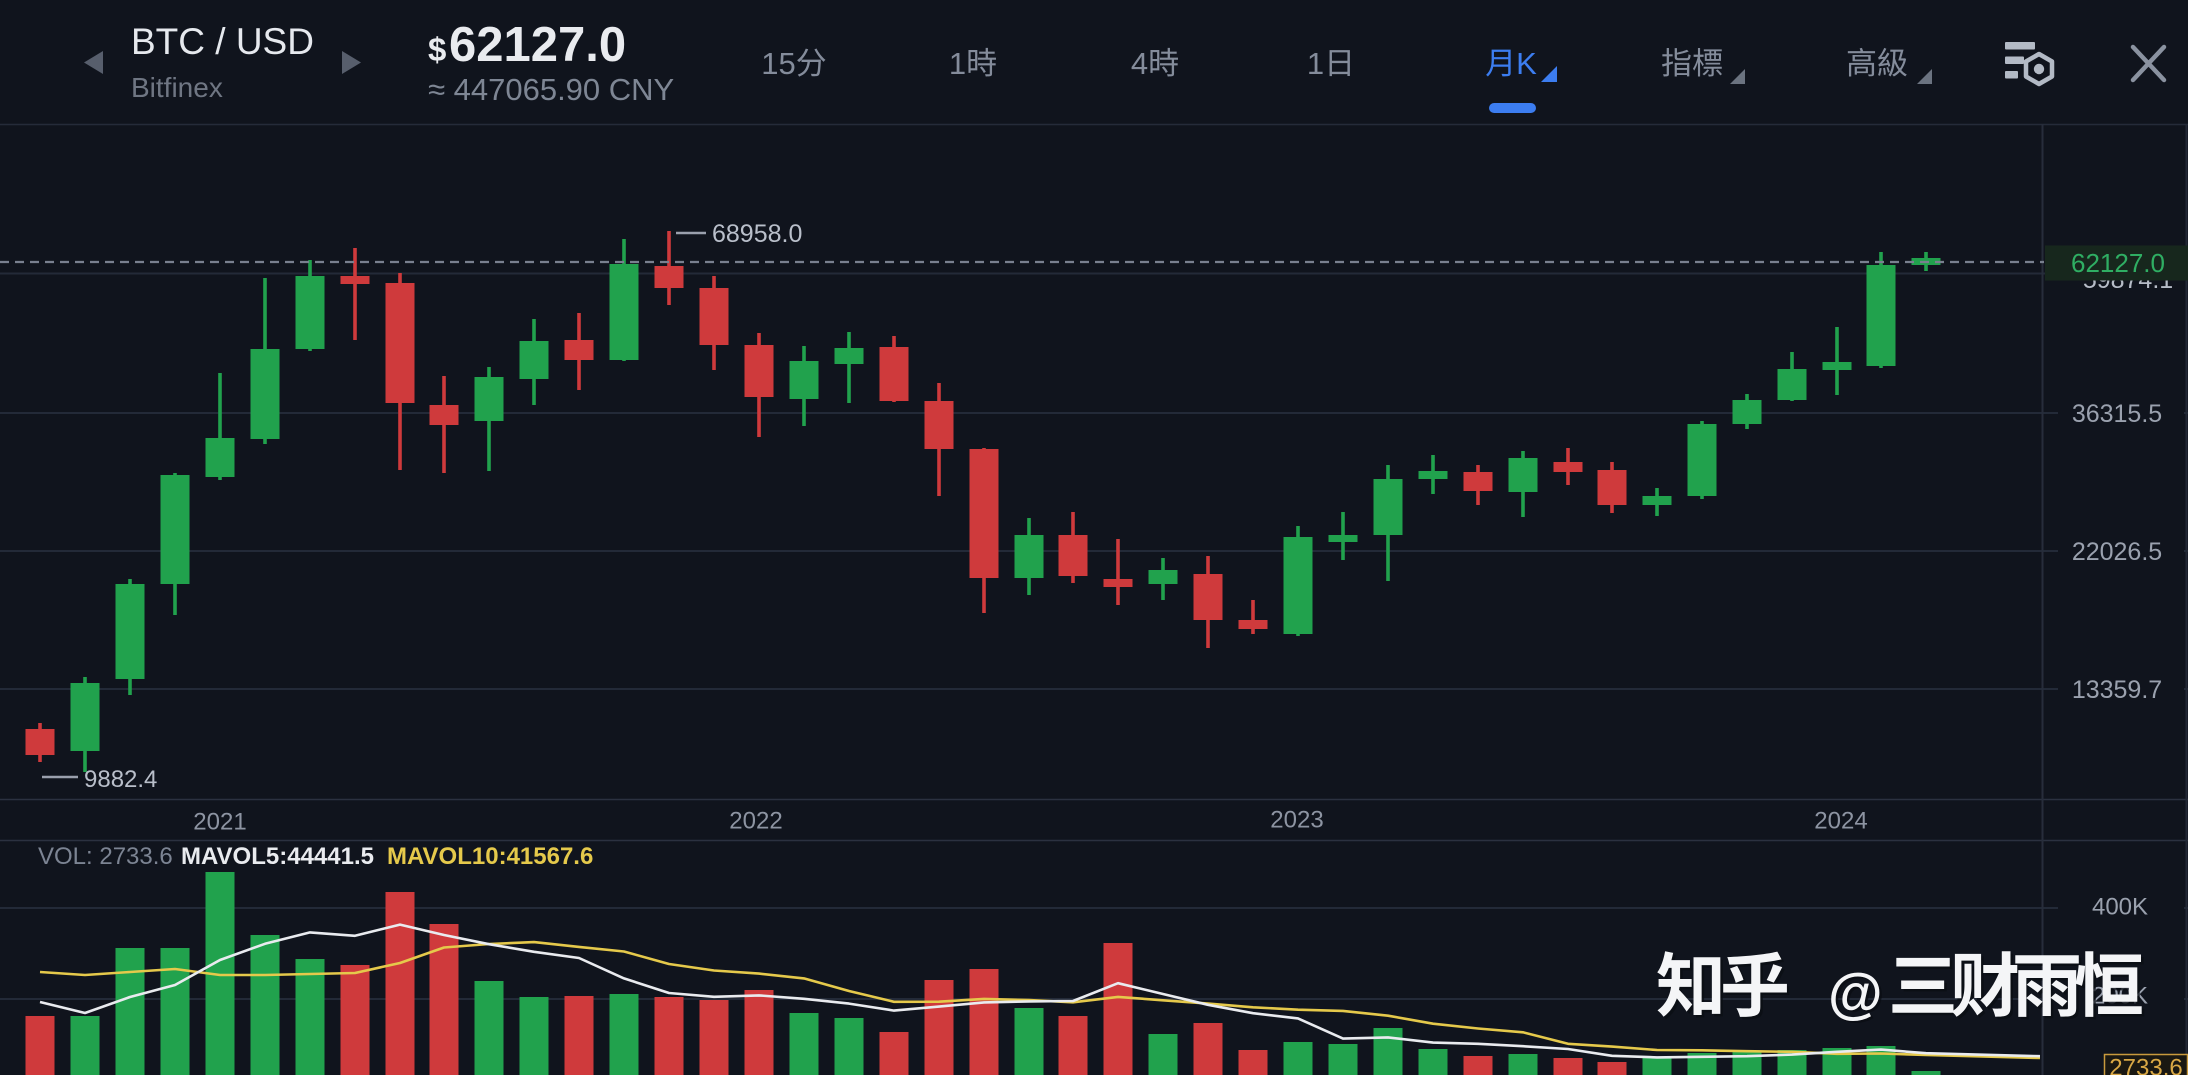 Image resolution: width=2188 pixels, height=1075 pixels. What do you see at coordinates (277, 856) in the screenshot?
I see `svg-text: MAVOL5:44441.5` at bounding box center [277, 856].